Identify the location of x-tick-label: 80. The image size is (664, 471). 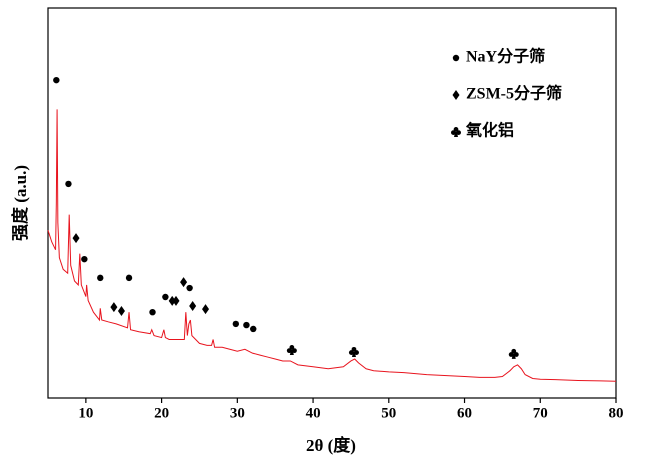
(616, 413).